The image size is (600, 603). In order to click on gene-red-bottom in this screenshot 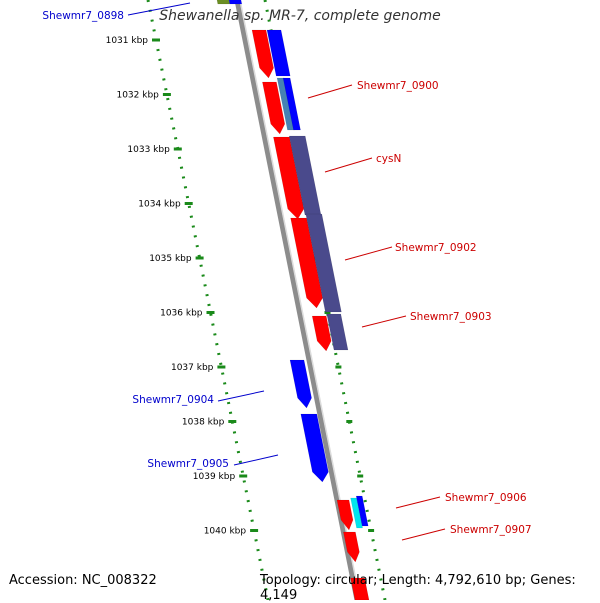, I will do `click(360, 588)`.